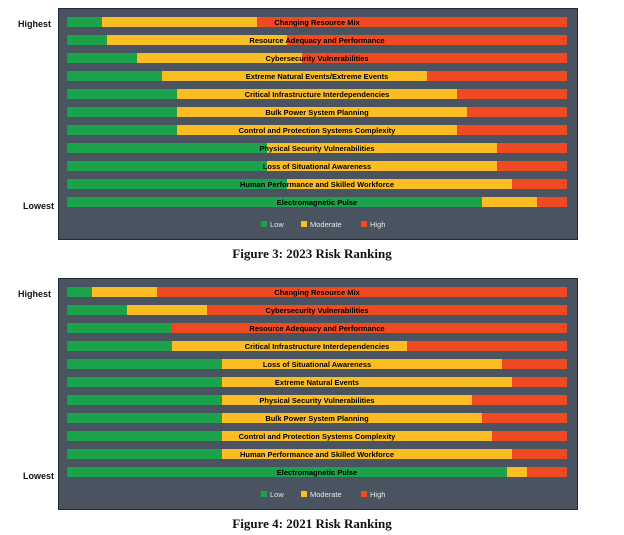  I want to click on category-label: Resource Adequacy and Performance, so click(316, 328).